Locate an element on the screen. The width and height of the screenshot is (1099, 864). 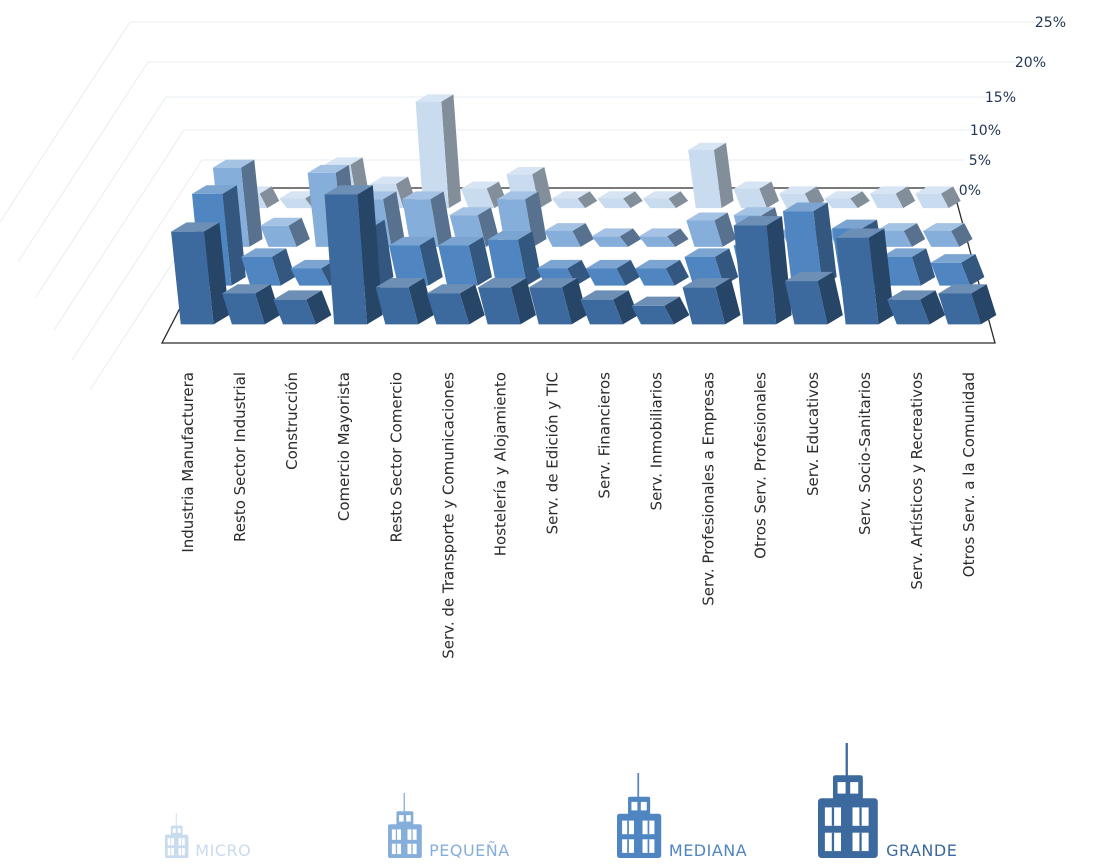
x-tick-label: Otros Serv. Profesionales is located at coordinates (761, 465).